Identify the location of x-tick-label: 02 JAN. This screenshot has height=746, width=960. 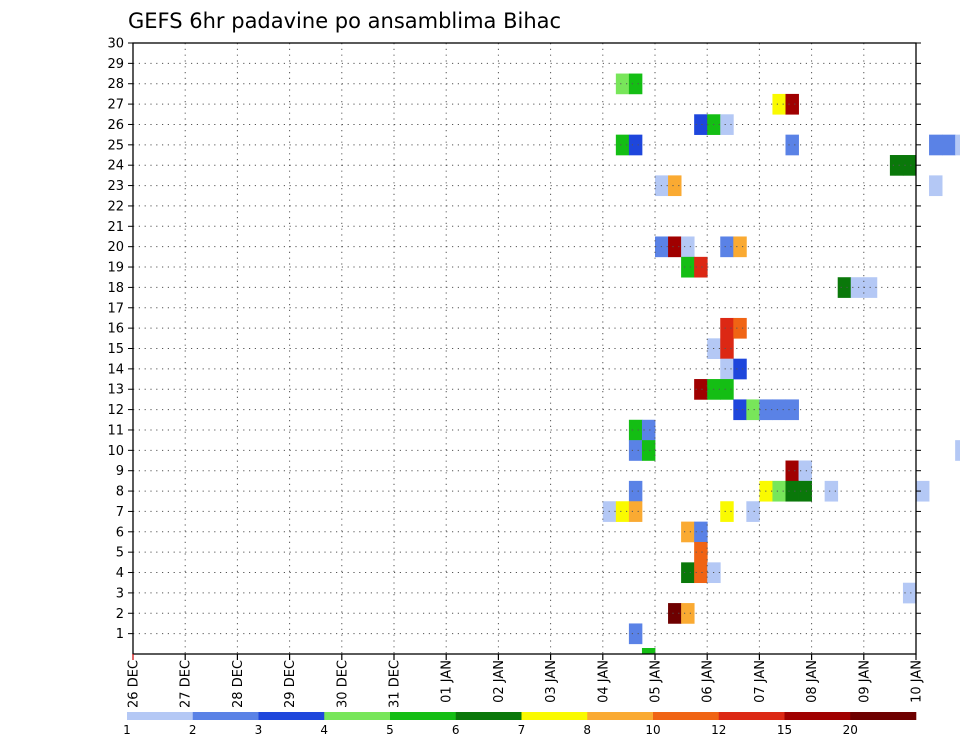
(499, 681).